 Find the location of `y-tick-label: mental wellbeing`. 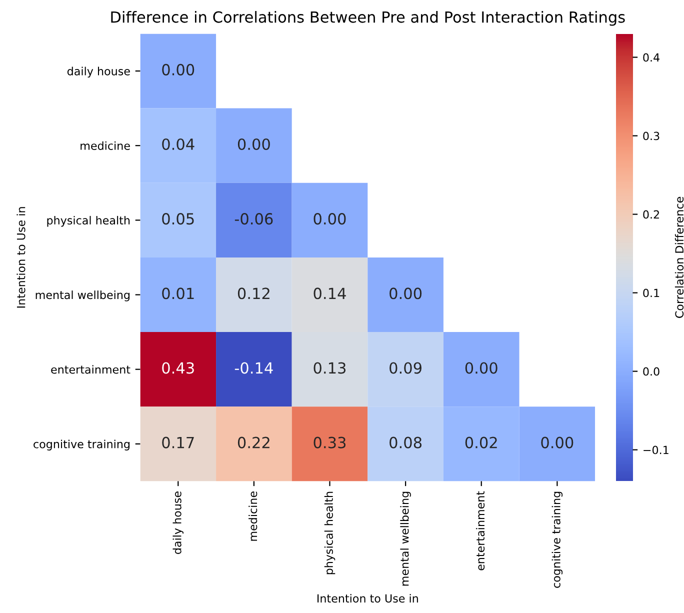

y-tick-label: mental wellbeing is located at coordinates (83, 296).